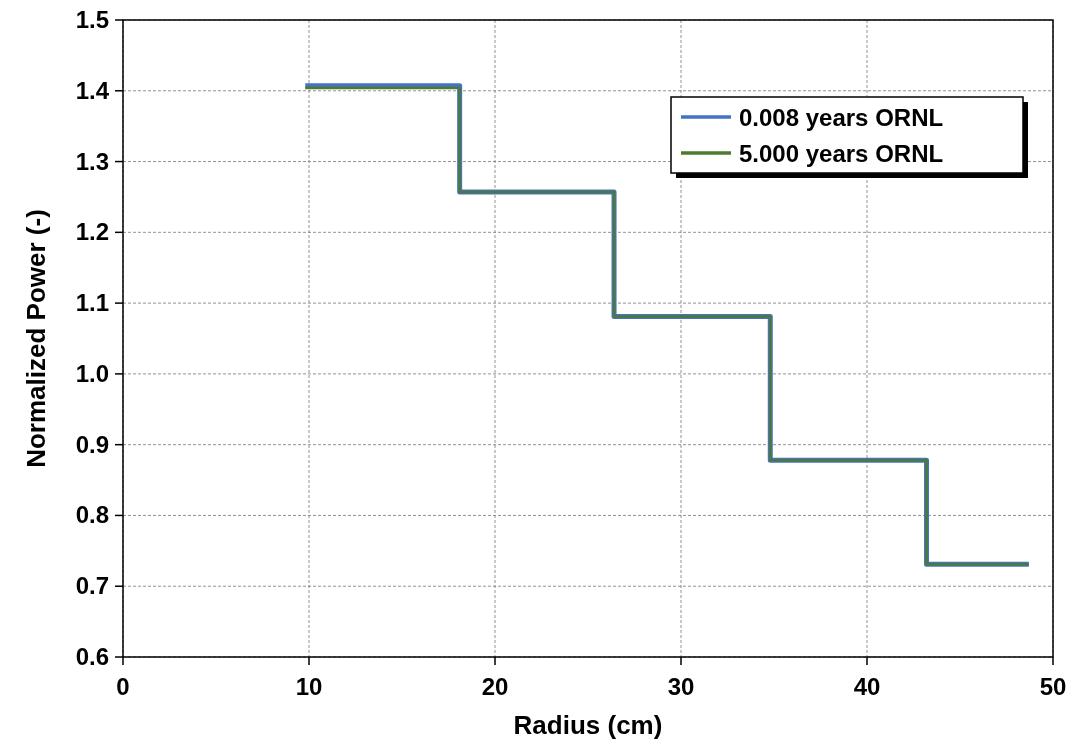 The width and height of the screenshot is (1076, 744). Describe the element at coordinates (92, 232) in the screenshot. I see `y-tick-label: 1.2` at that location.